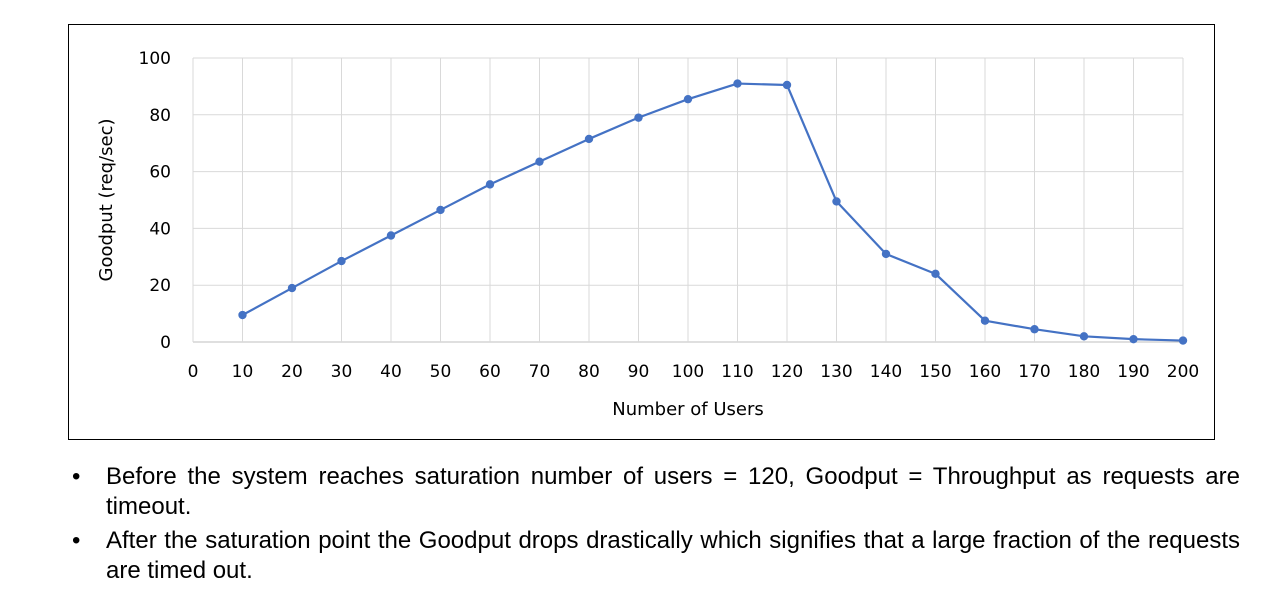  What do you see at coordinates (935, 372) in the screenshot?
I see `x-tick-label: 150` at bounding box center [935, 372].